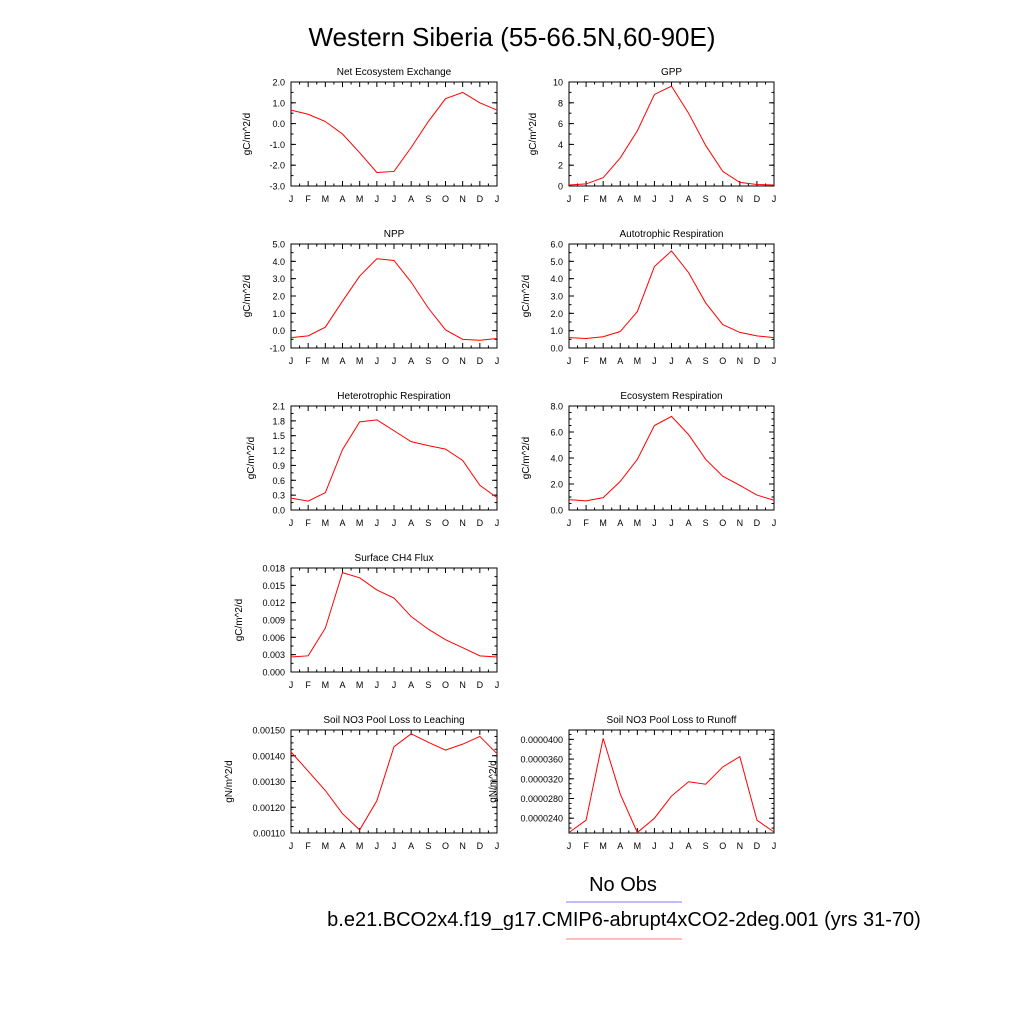 The width and height of the screenshot is (1024, 1024). What do you see at coordinates (672, 720) in the screenshot?
I see `panel-title: Soil NO3 Pool Loss to Runoff` at bounding box center [672, 720].